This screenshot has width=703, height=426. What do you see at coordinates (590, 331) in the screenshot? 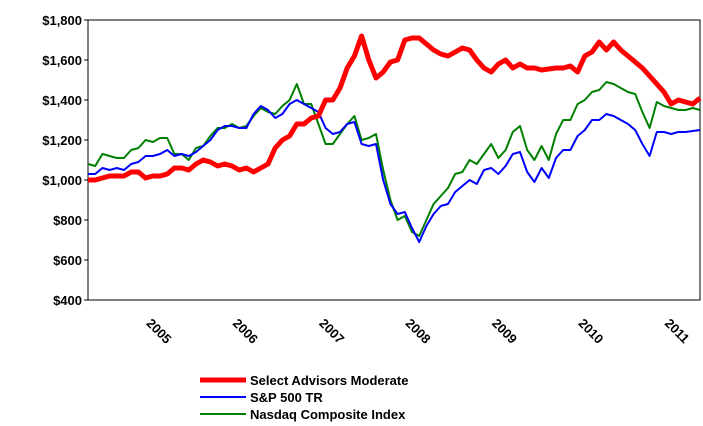
I see `x-tick-label: 2010` at bounding box center [590, 331].